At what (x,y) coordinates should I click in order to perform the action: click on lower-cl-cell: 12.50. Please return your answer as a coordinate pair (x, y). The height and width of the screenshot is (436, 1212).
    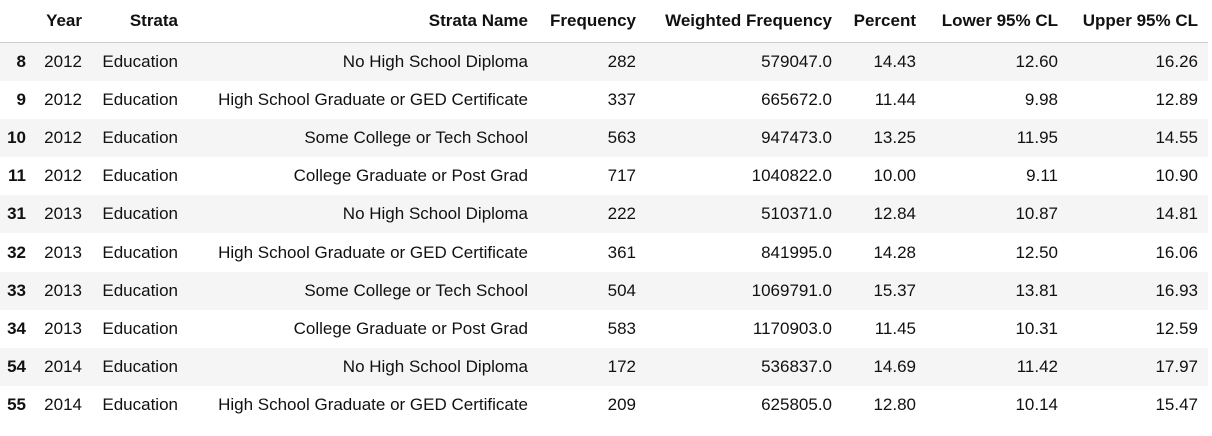
    Looking at the image, I should click on (1036, 252).